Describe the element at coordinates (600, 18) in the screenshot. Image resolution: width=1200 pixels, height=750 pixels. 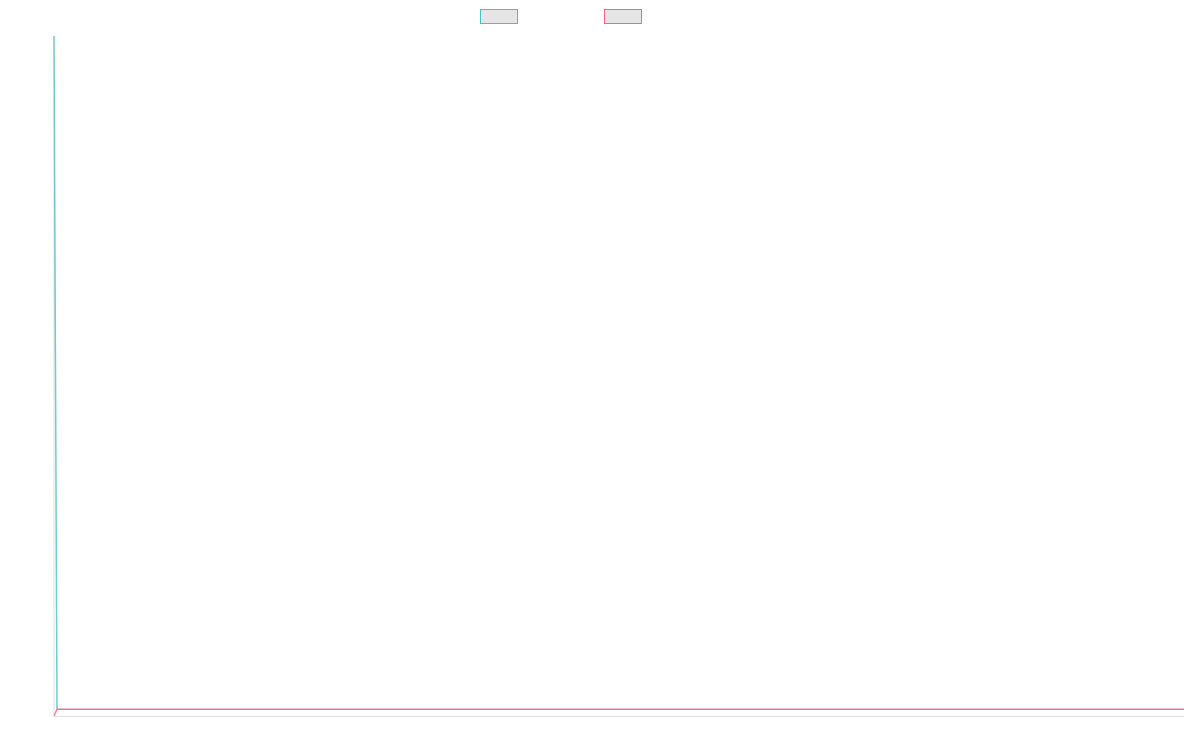
I see `legend` at that location.